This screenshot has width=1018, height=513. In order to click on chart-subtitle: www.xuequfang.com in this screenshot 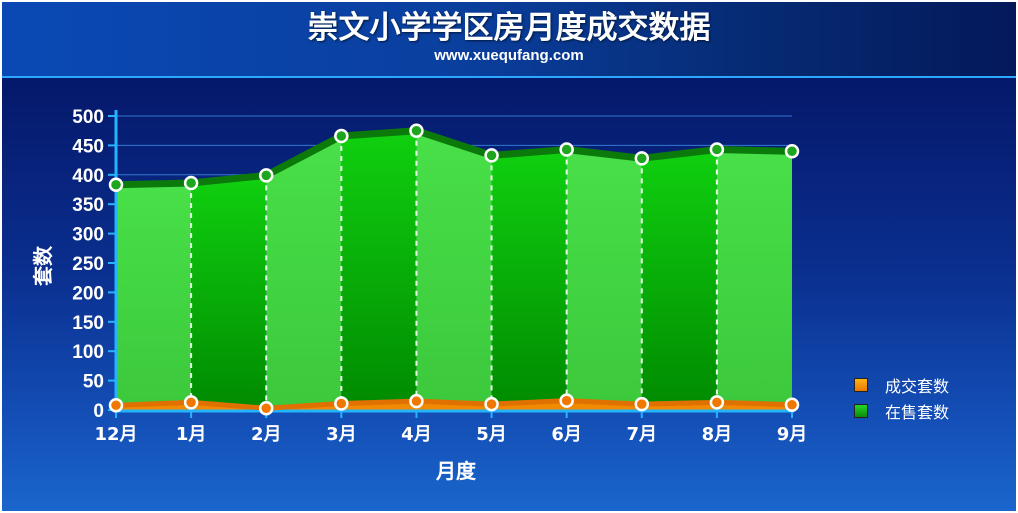, I will do `click(509, 55)`.